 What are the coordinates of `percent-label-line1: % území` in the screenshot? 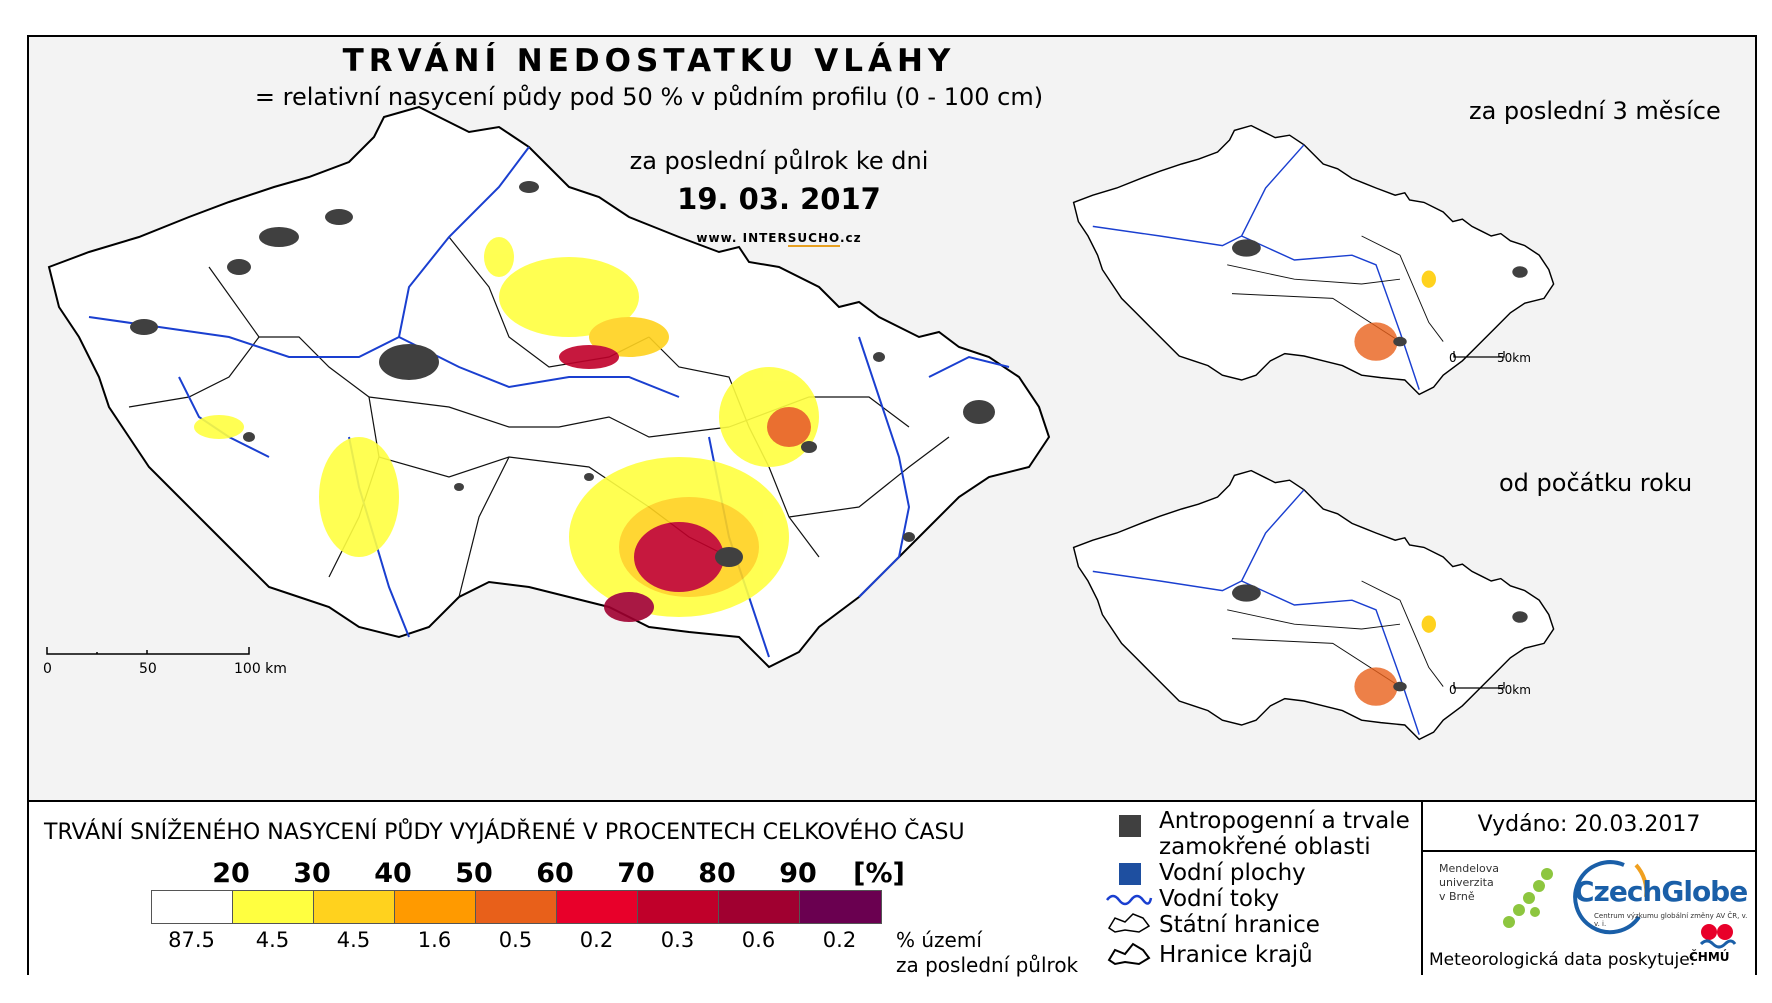 It's located at (939, 940).